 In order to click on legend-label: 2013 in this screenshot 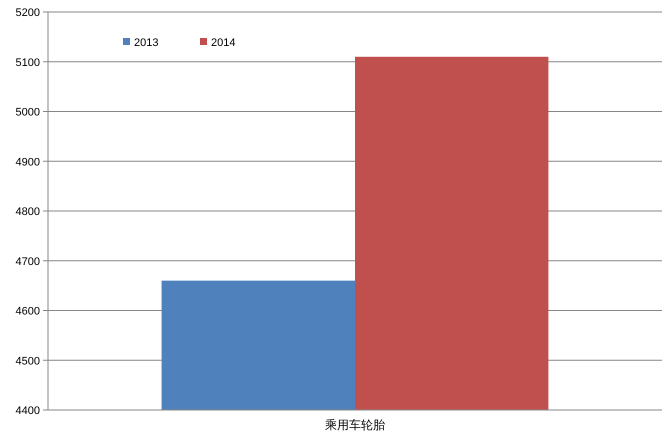, I will do `click(146, 43)`.